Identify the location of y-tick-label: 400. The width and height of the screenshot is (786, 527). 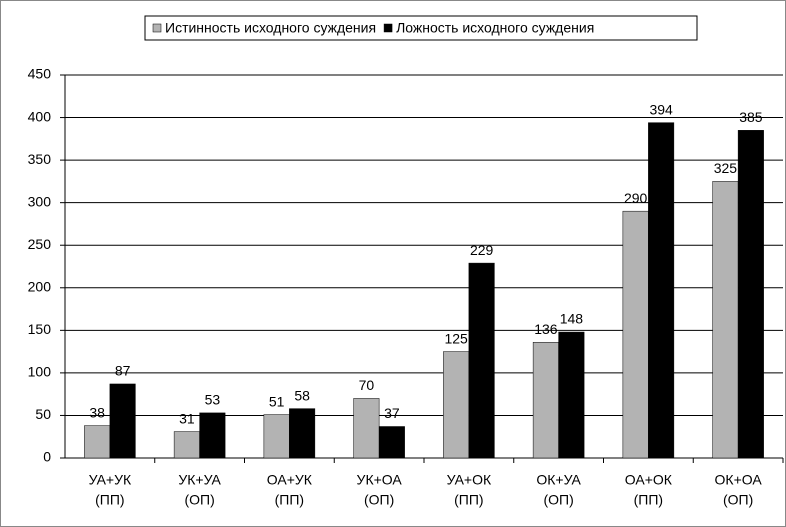
(40, 116).